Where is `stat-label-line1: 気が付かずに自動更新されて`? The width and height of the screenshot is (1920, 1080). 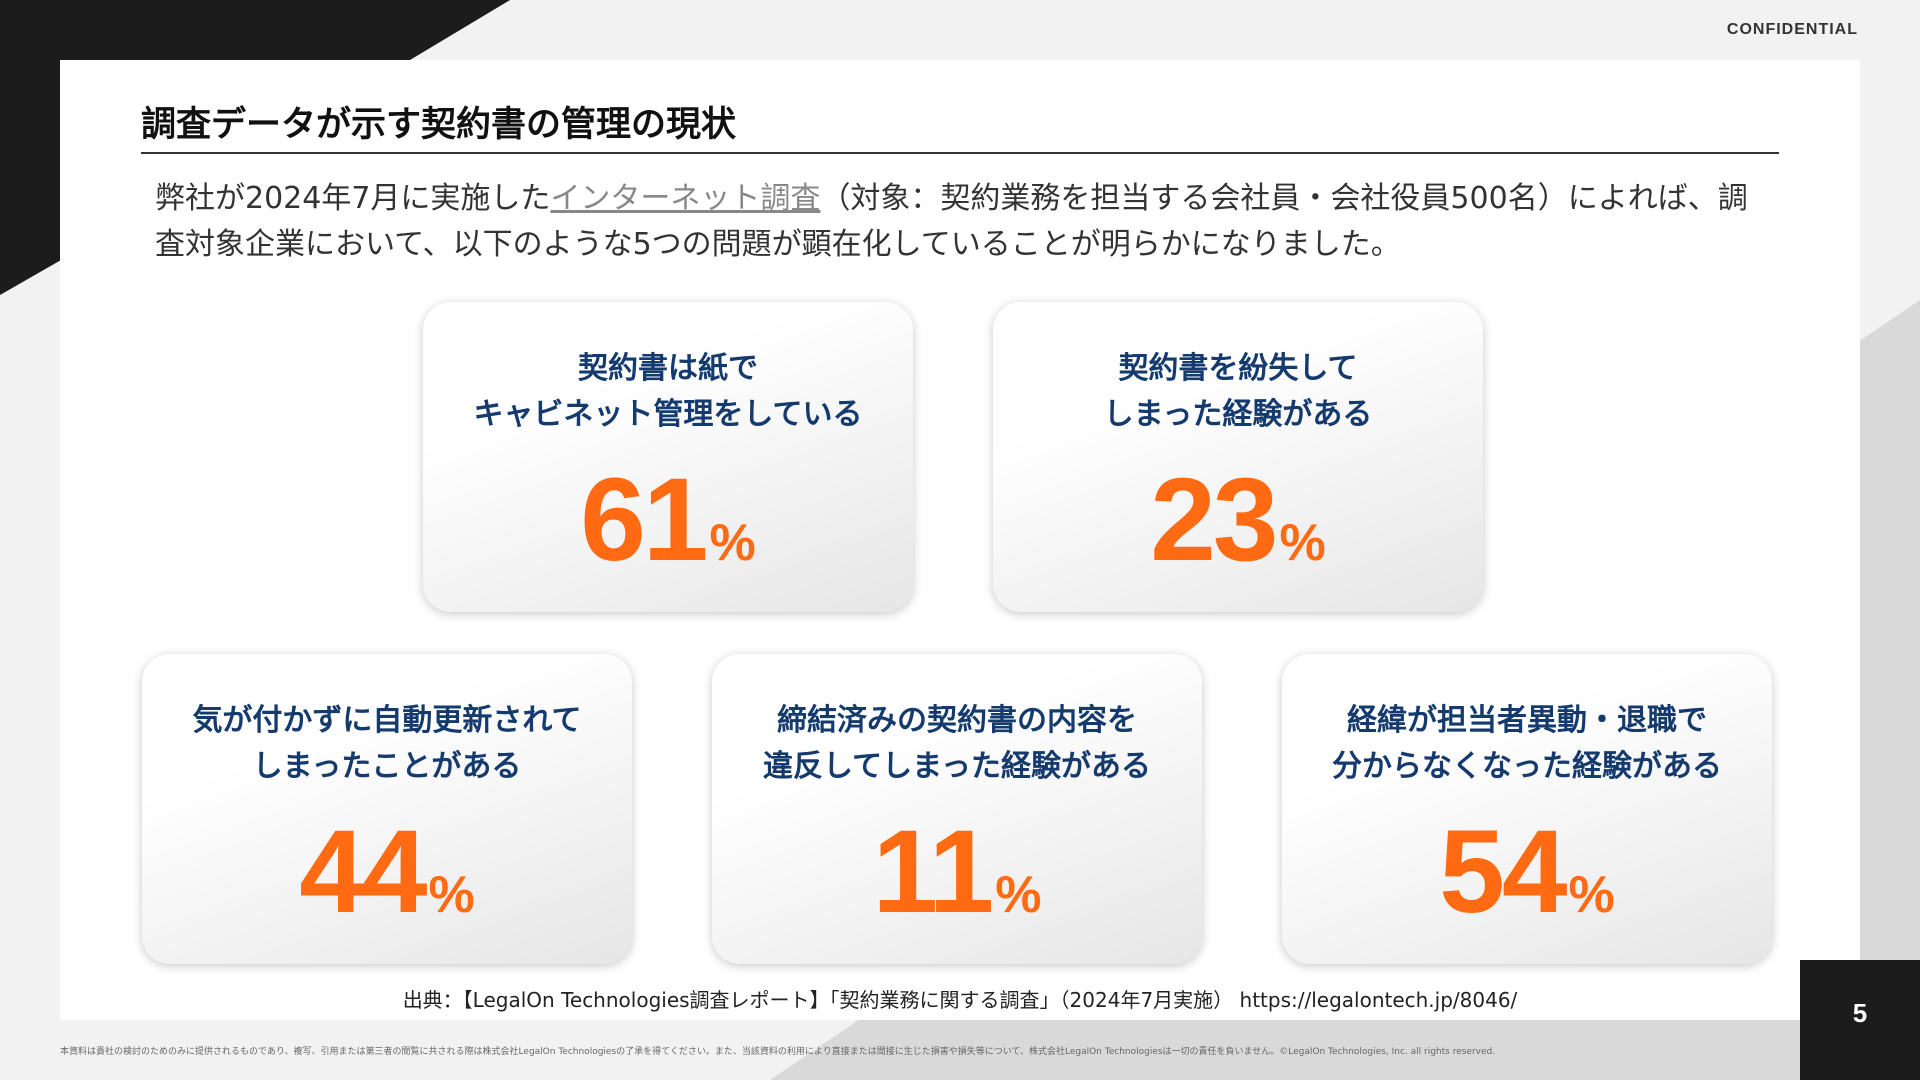
stat-label-line1: 気が付かずに自動更新されて is located at coordinates (387, 720).